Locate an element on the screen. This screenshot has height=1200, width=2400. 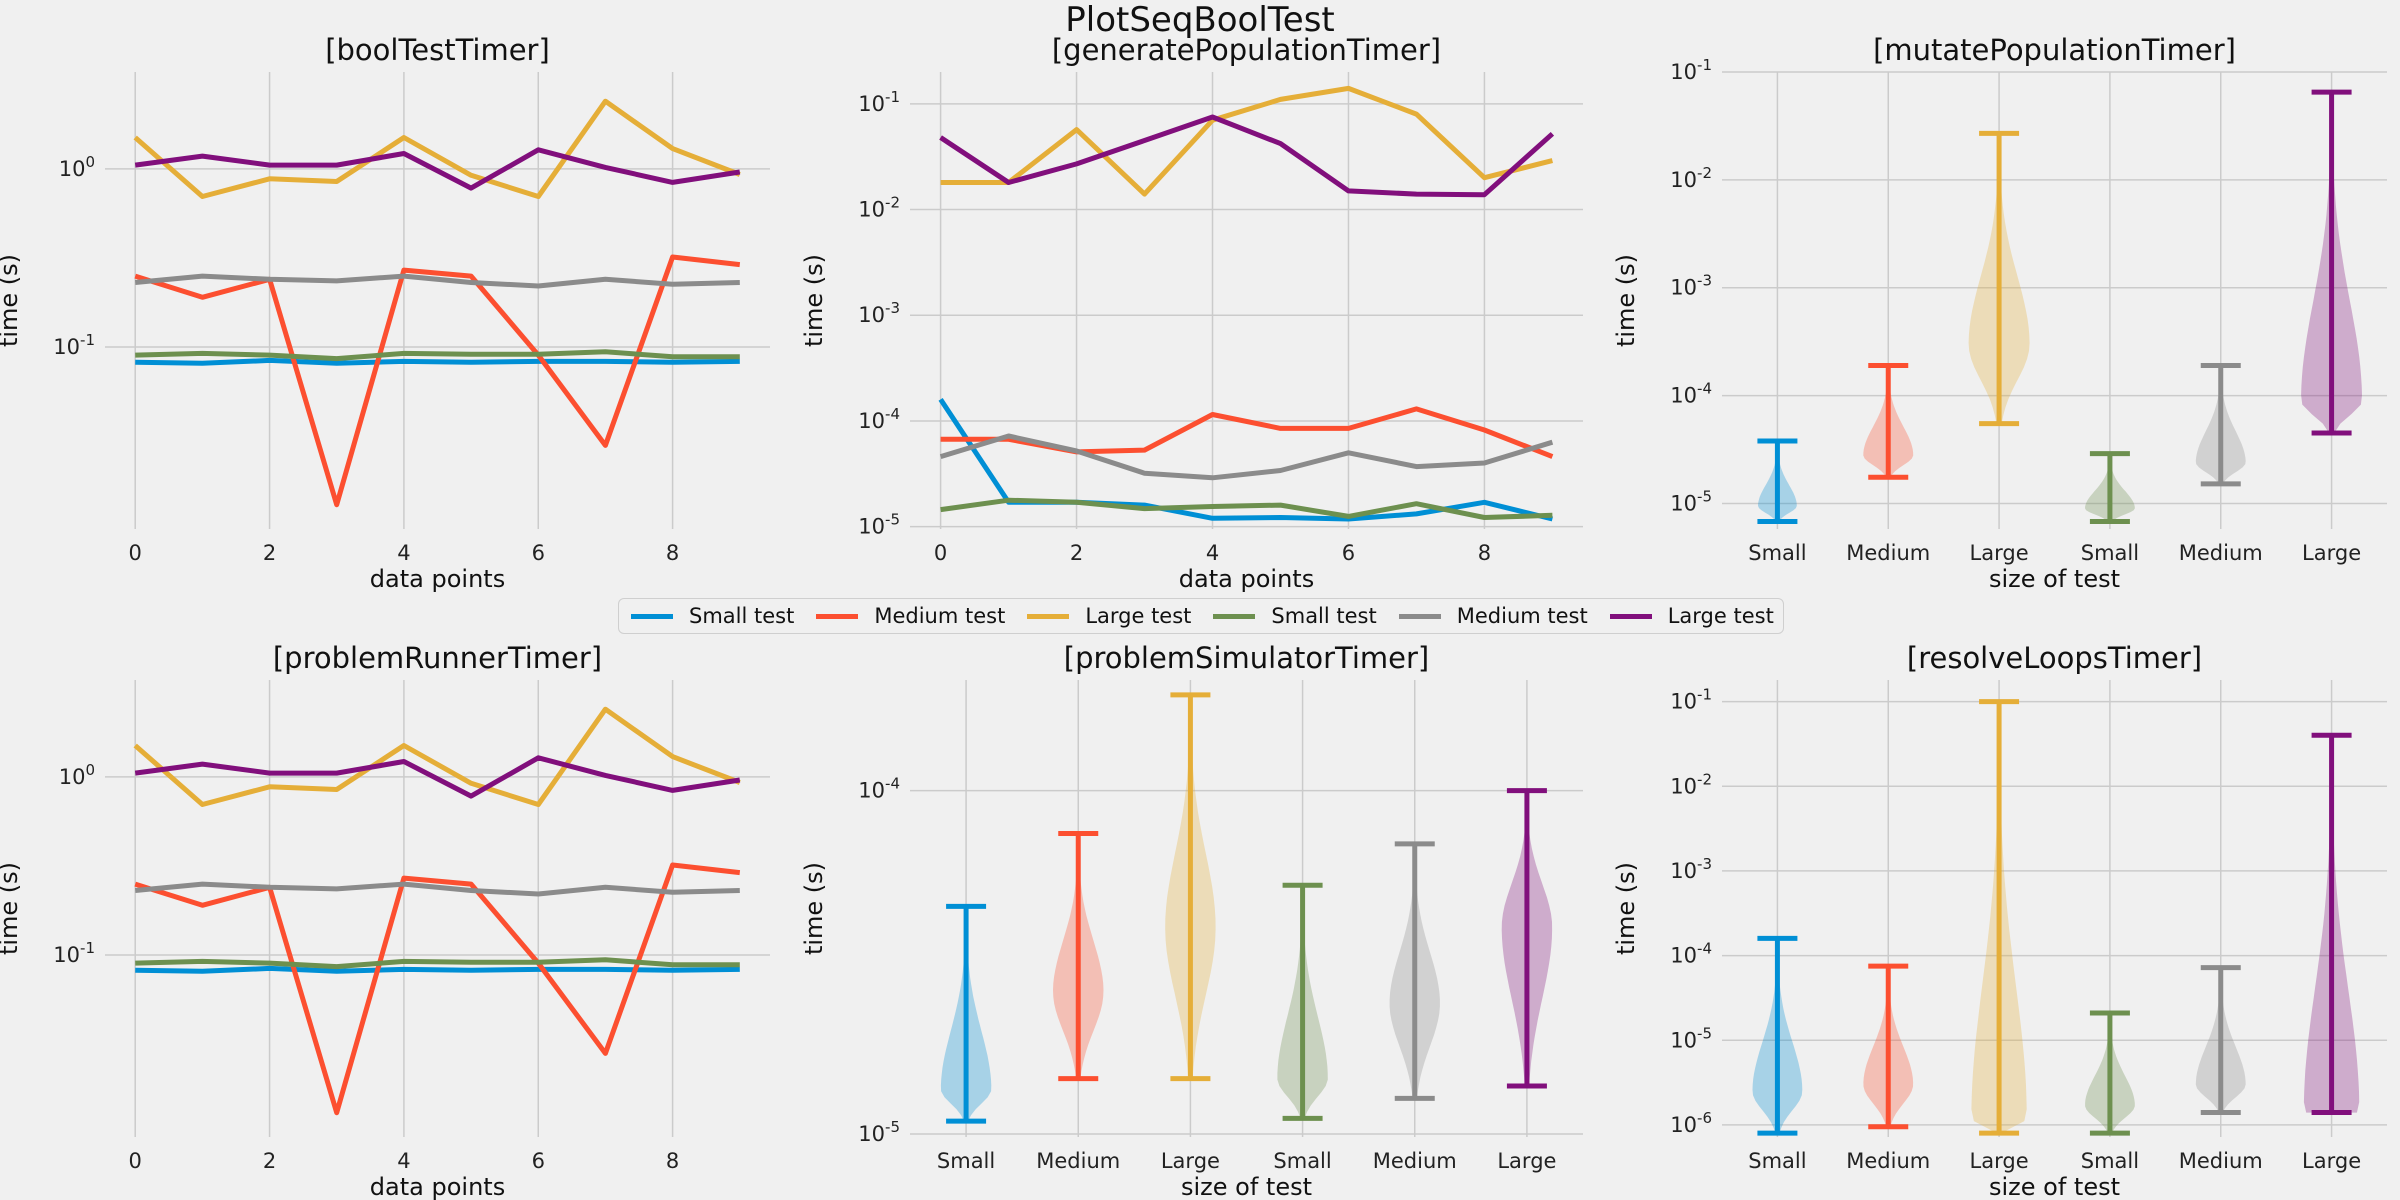
chart-title: [resolveLoopsTimer] is located at coordinates (2054, 658).